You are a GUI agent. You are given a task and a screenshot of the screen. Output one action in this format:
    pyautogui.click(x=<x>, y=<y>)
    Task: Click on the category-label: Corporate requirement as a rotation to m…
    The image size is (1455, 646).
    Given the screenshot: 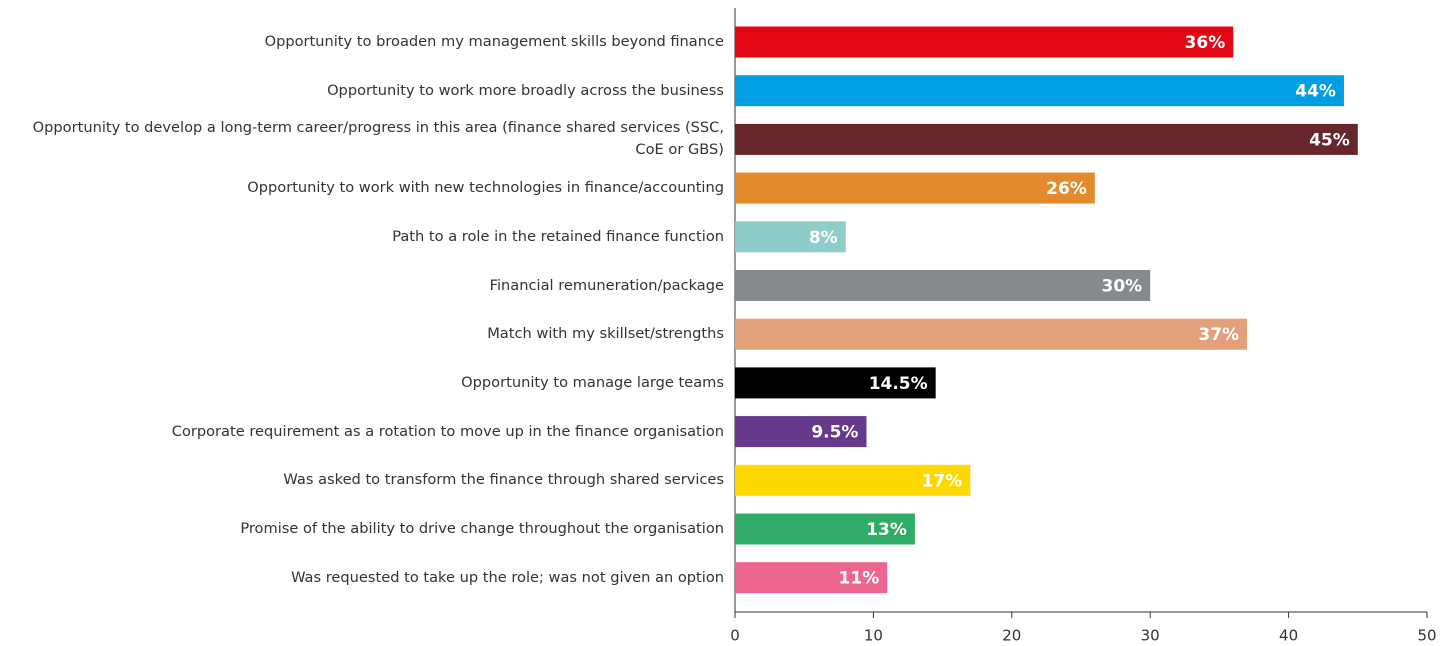 What is the action you would take?
    pyautogui.click(x=447, y=431)
    